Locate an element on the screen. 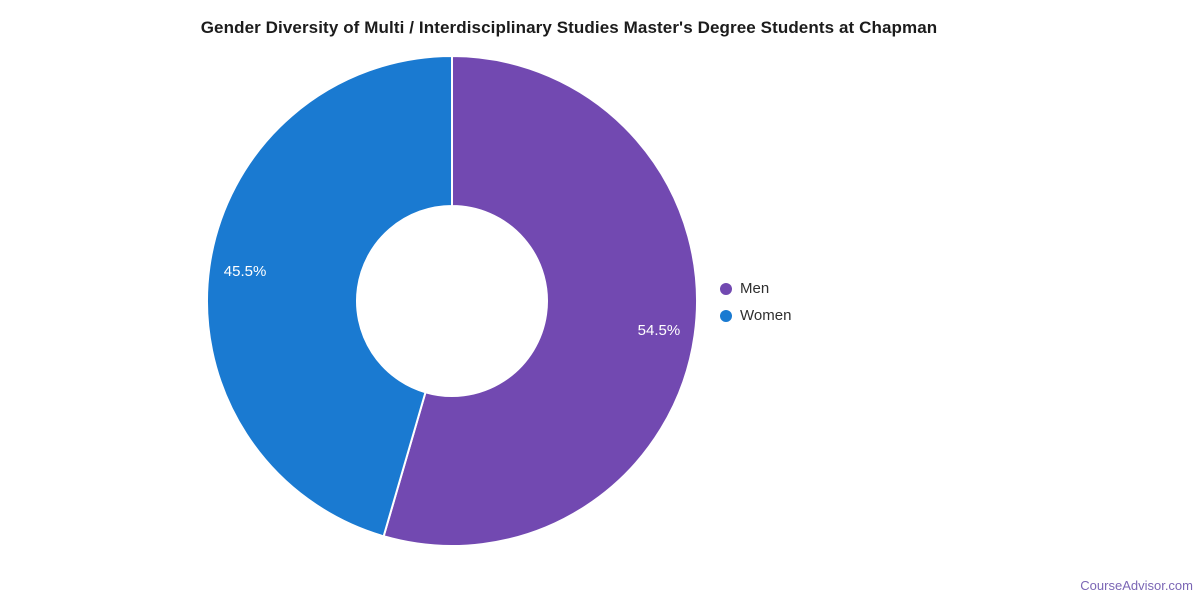 This screenshot has width=1200, height=600. slice-label-men: 54.5% is located at coordinates (659, 330).